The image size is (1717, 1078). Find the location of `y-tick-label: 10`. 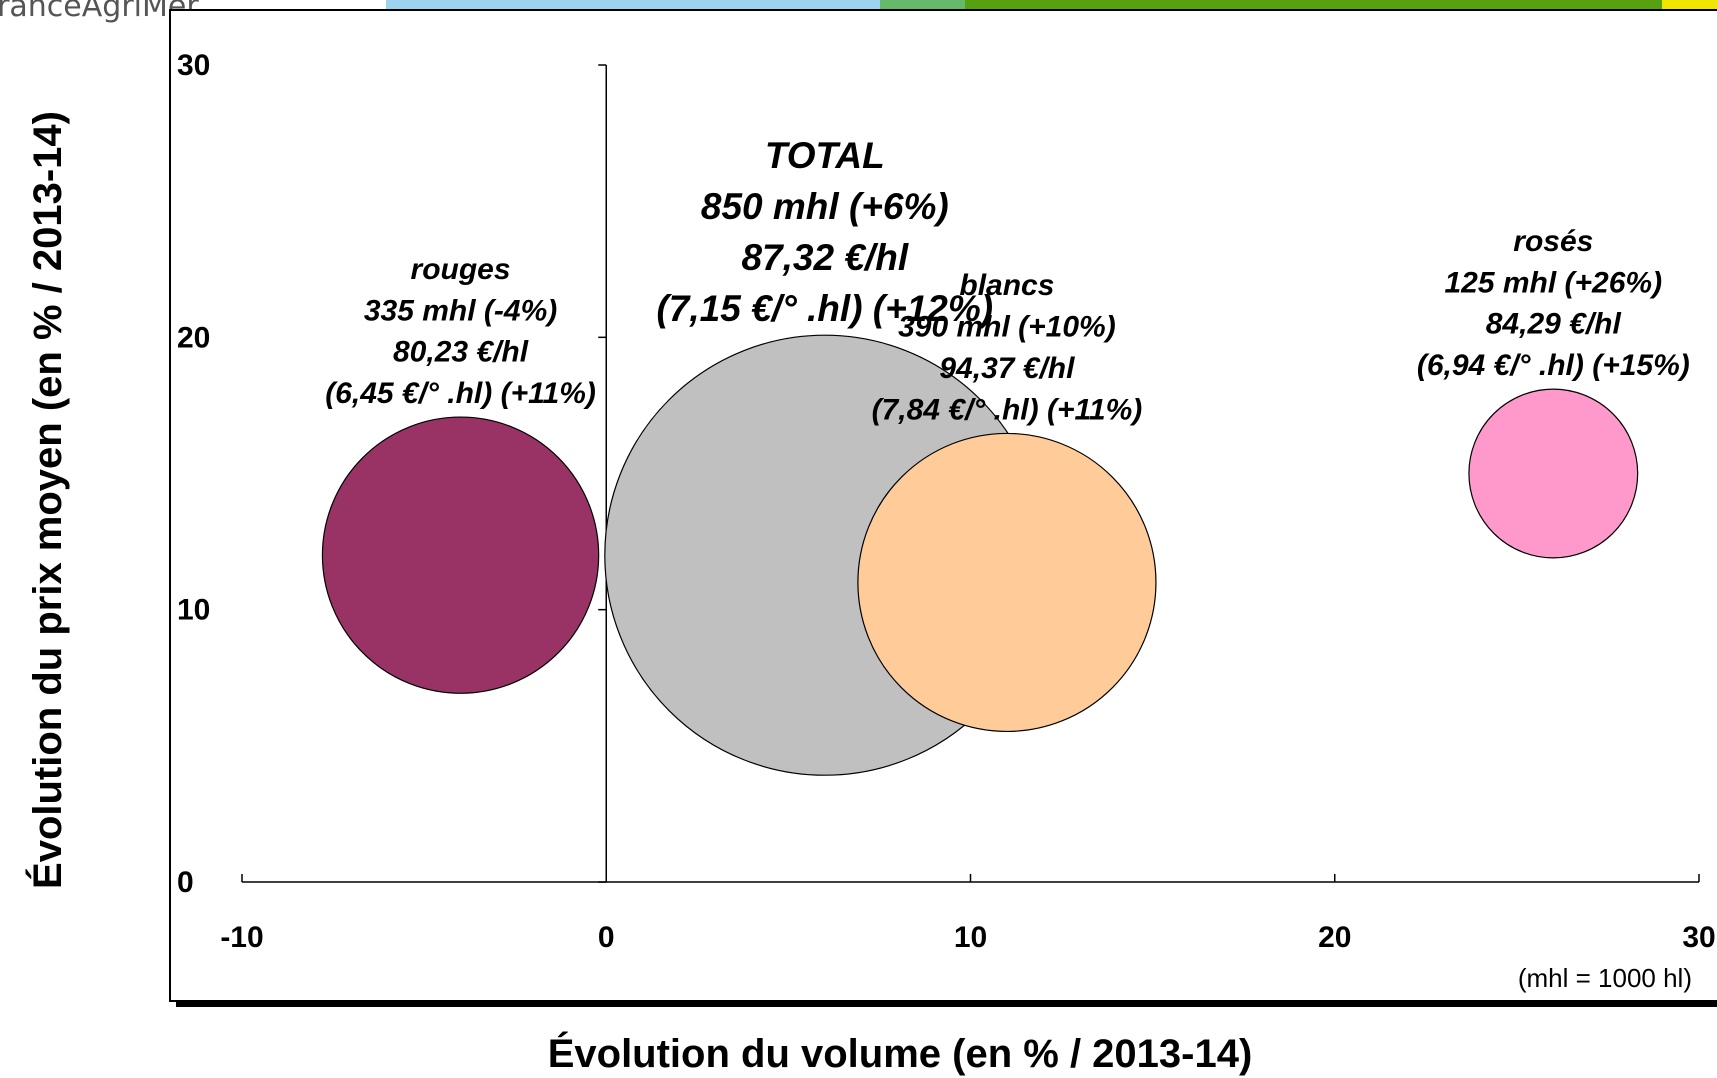

y-tick-label: 10 is located at coordinates (193, 610).